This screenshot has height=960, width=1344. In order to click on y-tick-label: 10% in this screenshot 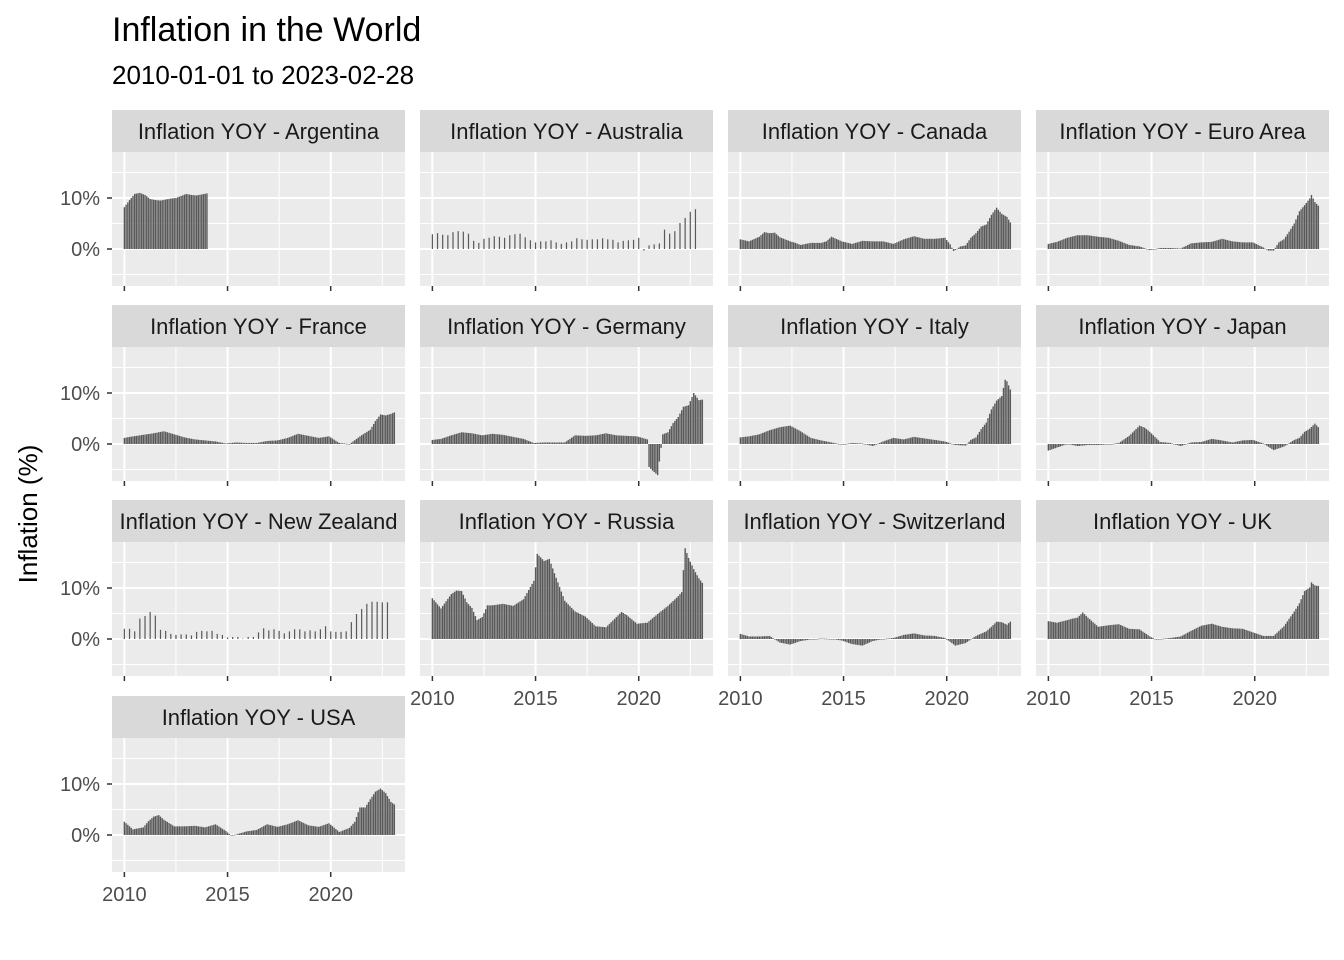, I will do `click(80, 199)`.